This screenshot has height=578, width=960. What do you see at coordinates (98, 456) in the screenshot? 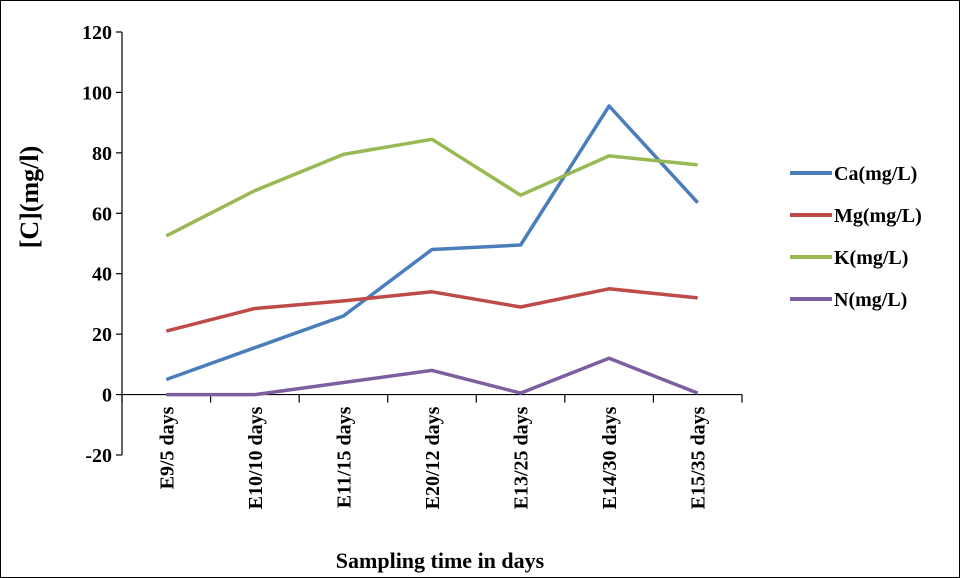
I see `y-tick-label: -20` at bounding box center [98, 456].